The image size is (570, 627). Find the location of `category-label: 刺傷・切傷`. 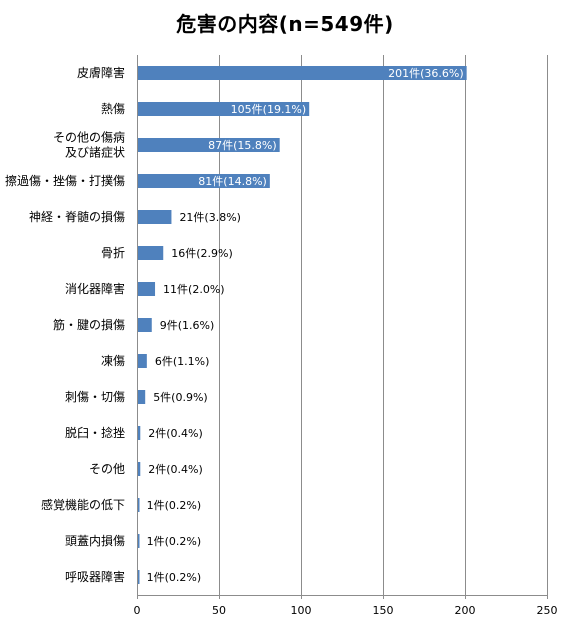

category-label: 刺傷・切傷 is located at coordinates (95, 396).